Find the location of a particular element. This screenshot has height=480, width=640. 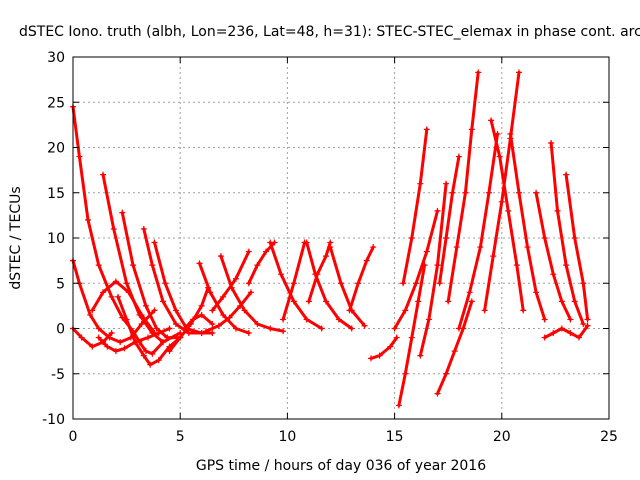

y-axis-label: dSTEC / TECUs is located at coordinates (16, 237).